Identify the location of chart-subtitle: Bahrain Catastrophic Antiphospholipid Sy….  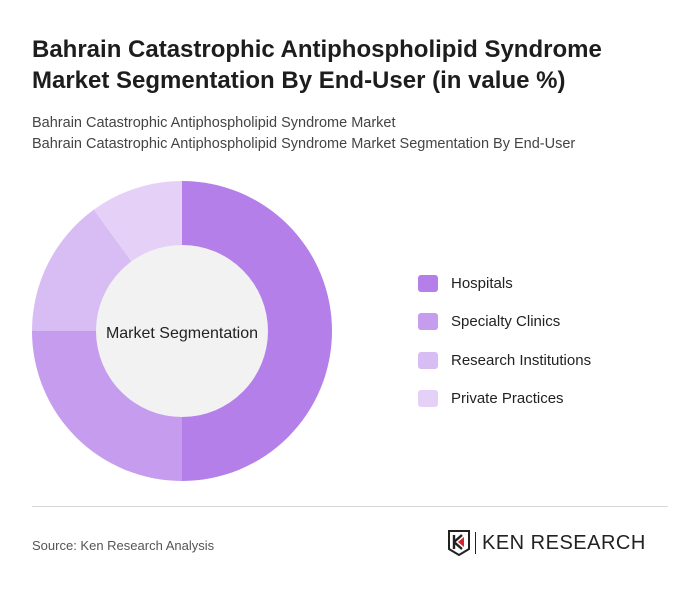
(214, 123).